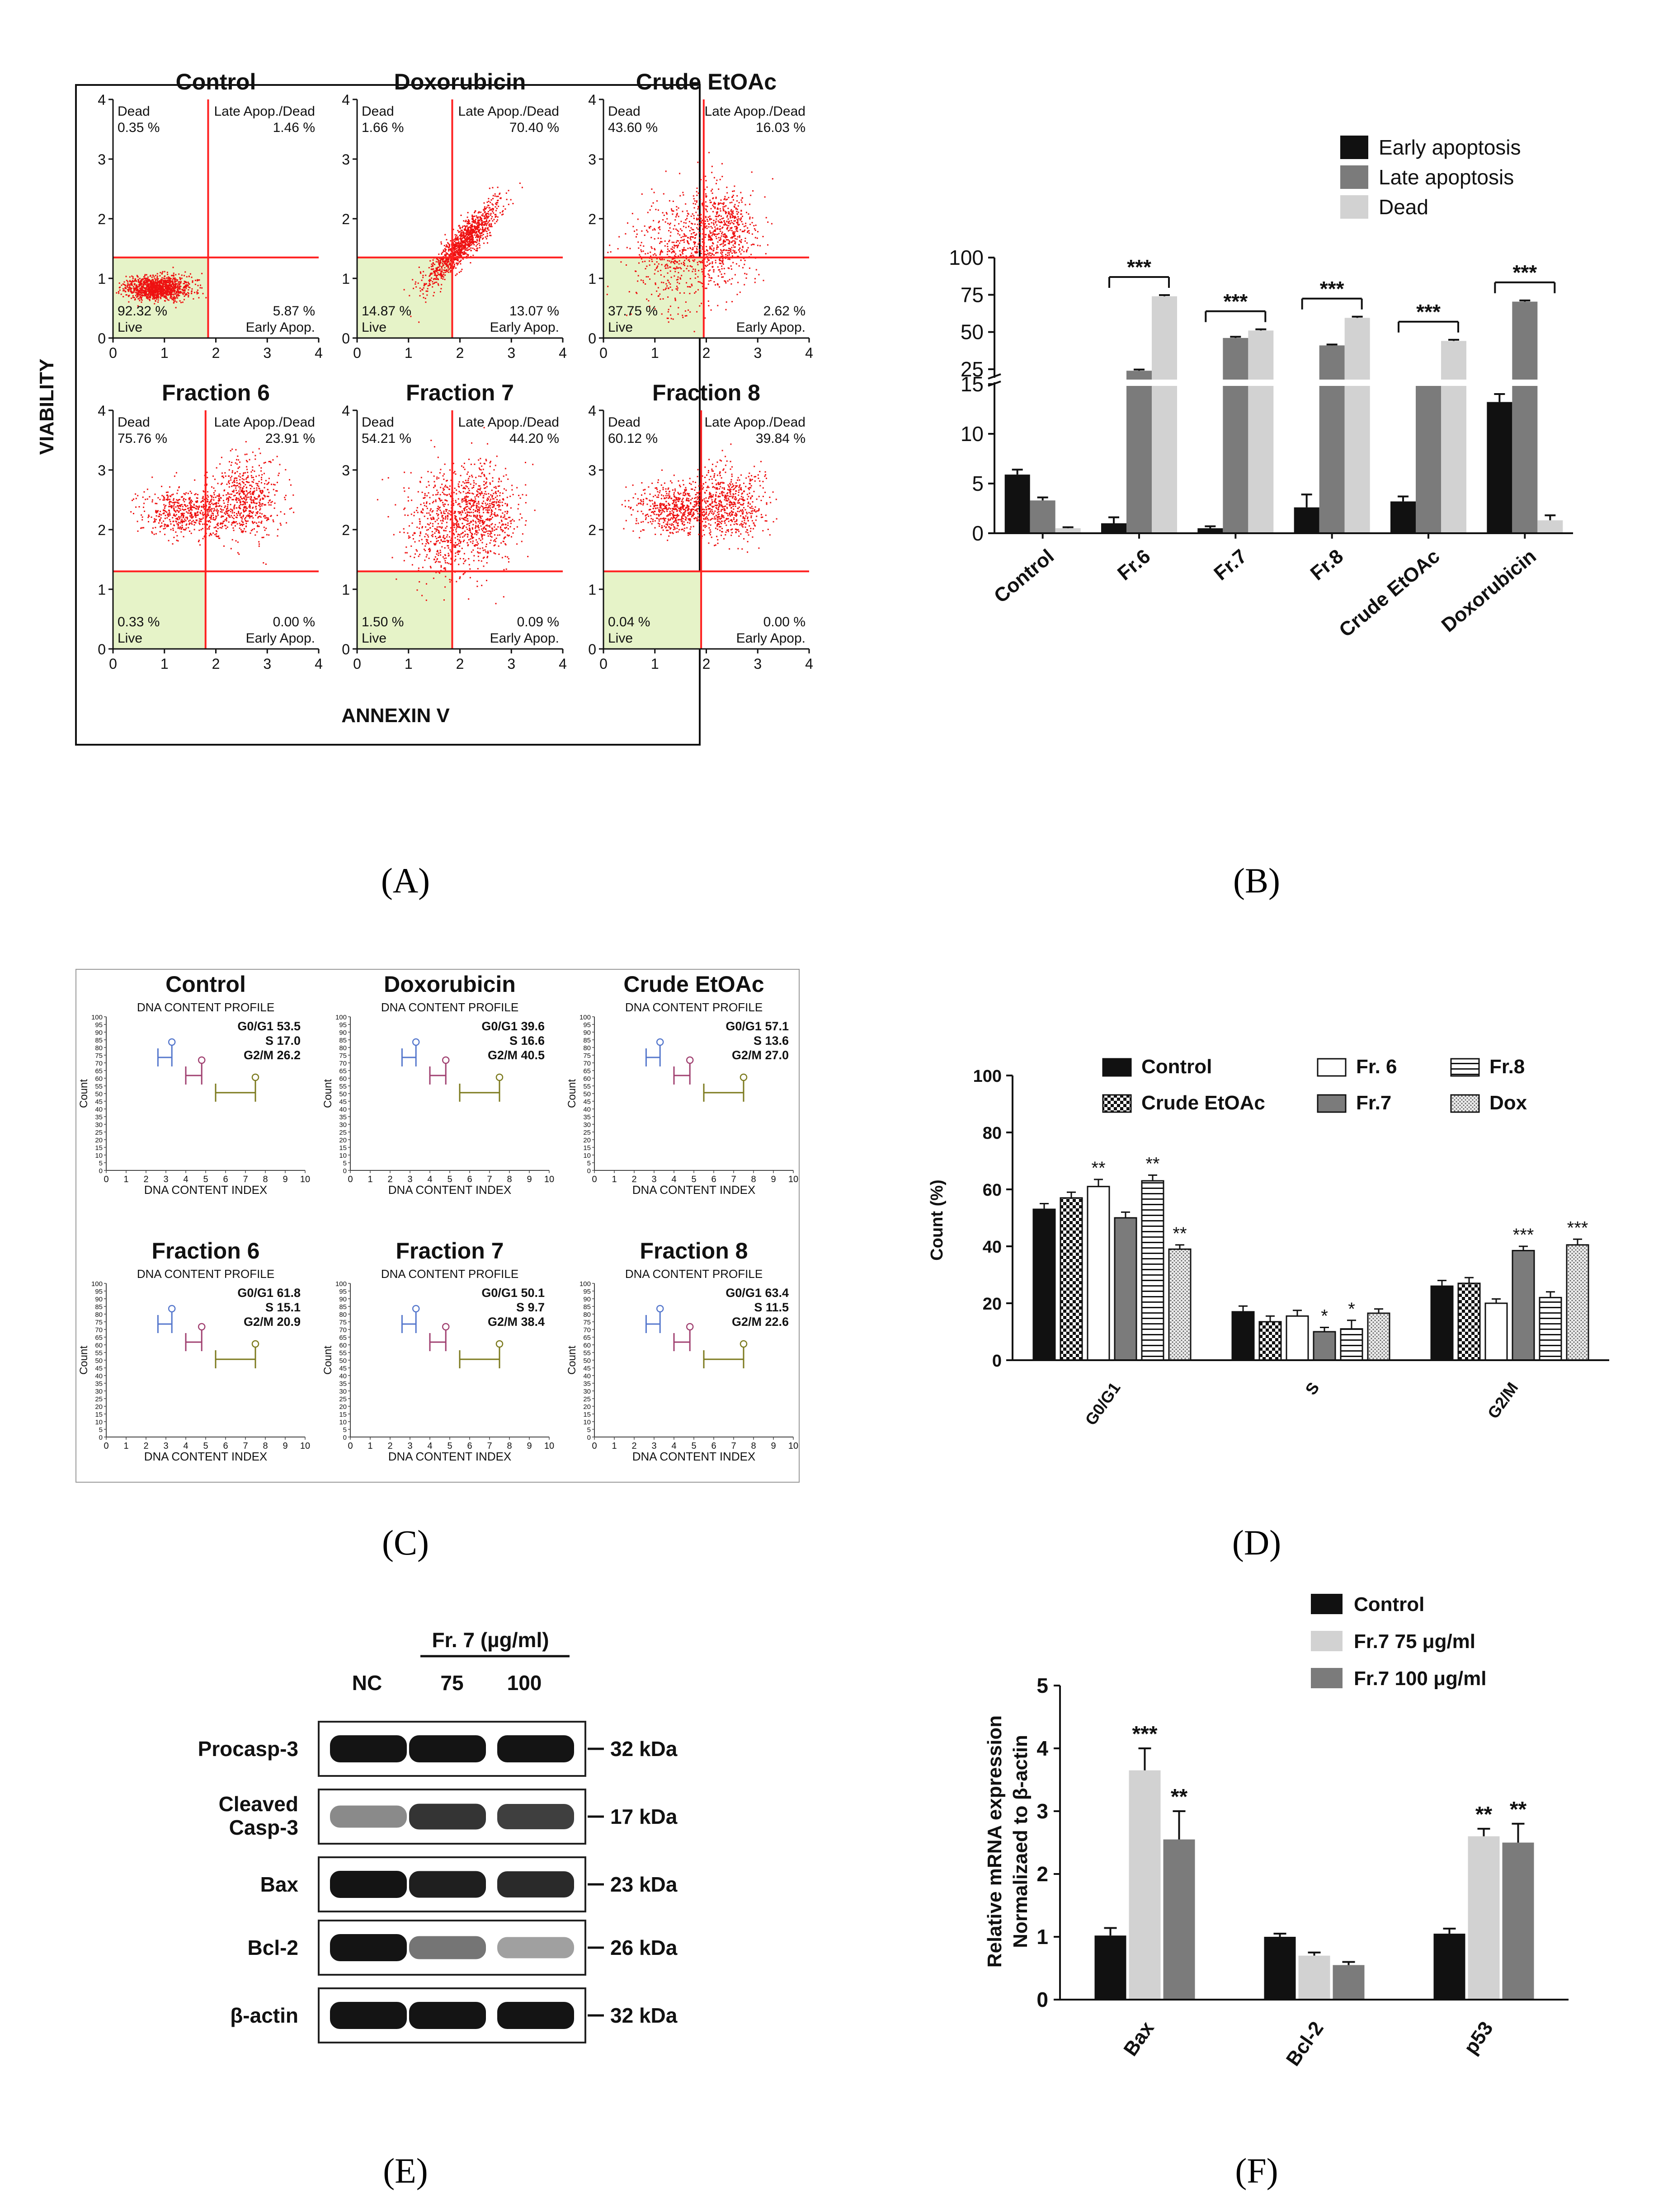  What do you see at coordinates (633, 311) in the screenshot?
I see `quadrant-pct-live: 37.75 %` at bounding box center [633, 311].